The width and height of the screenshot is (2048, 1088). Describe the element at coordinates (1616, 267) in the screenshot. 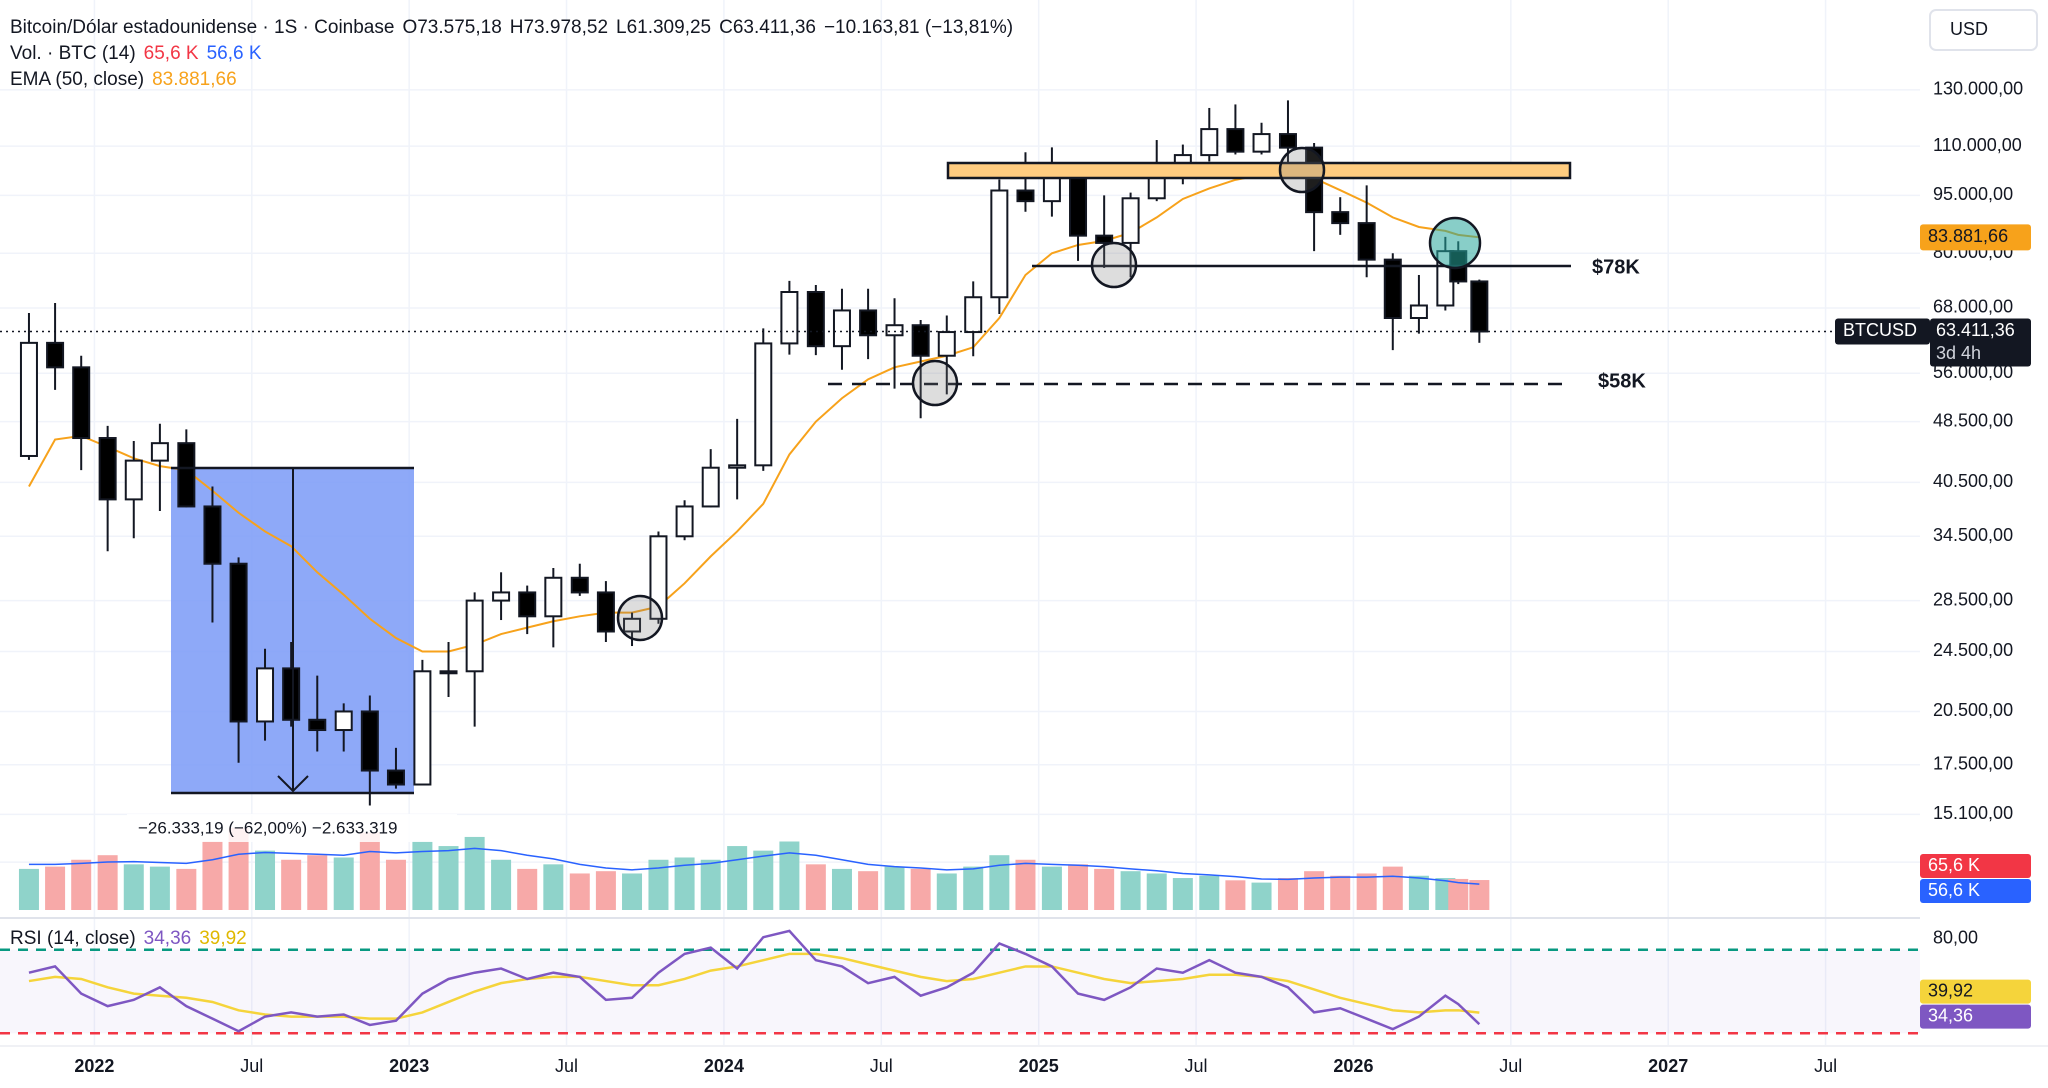

I see `level-label: $78K` at that location.